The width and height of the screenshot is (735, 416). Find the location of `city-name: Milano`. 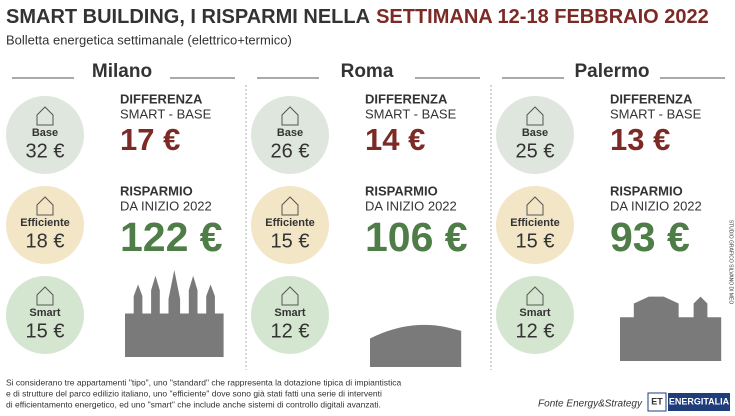

city-name: Milano is located at coordinates (122, 71).